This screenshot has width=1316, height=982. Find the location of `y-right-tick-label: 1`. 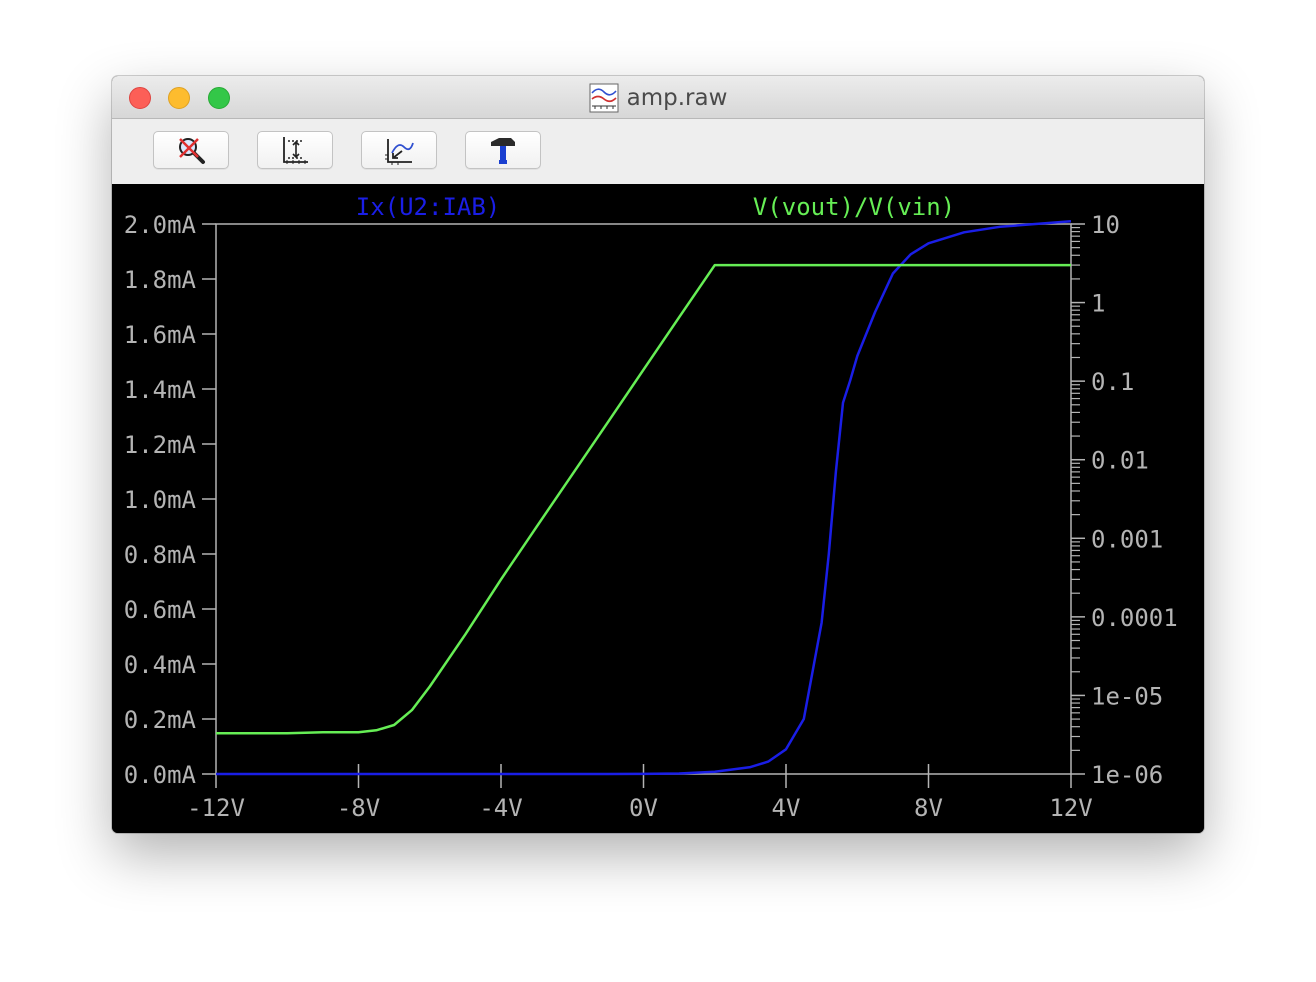

y-right-tick-label: 1 is located at coordinates (1098, 304).